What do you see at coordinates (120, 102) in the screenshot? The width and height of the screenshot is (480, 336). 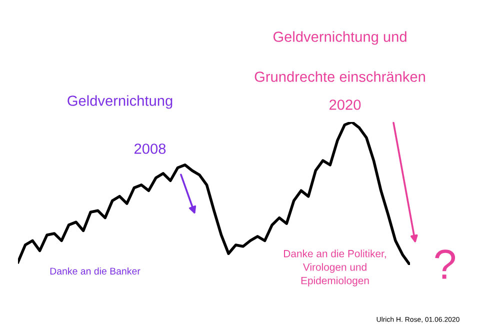 I see `text: Geldvernichtung` at bounding box center [120, 102].